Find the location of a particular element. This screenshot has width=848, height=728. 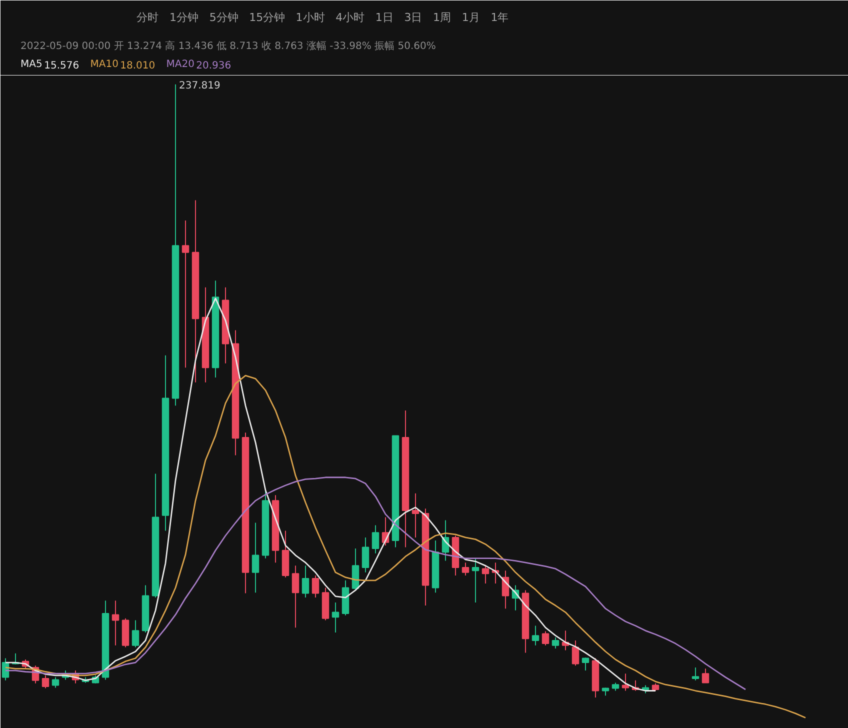

annotation: 237.819 is located at coordinates (199, 86).